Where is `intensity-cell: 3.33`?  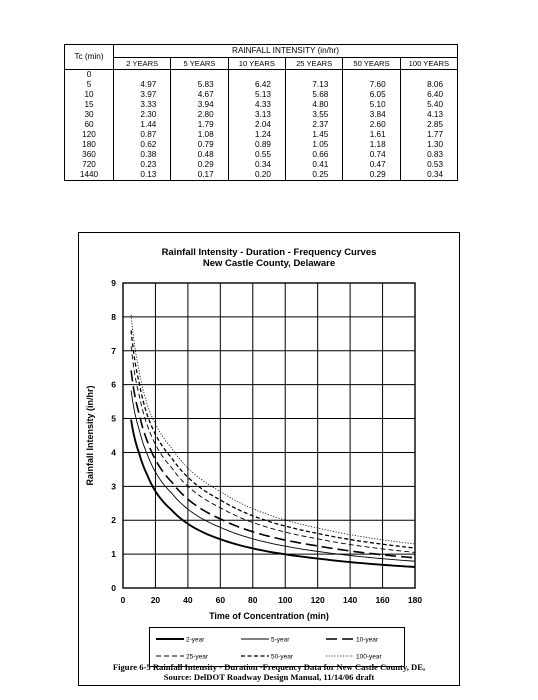 intensity-cell: 3.33 is located at coordinates (142, 105).